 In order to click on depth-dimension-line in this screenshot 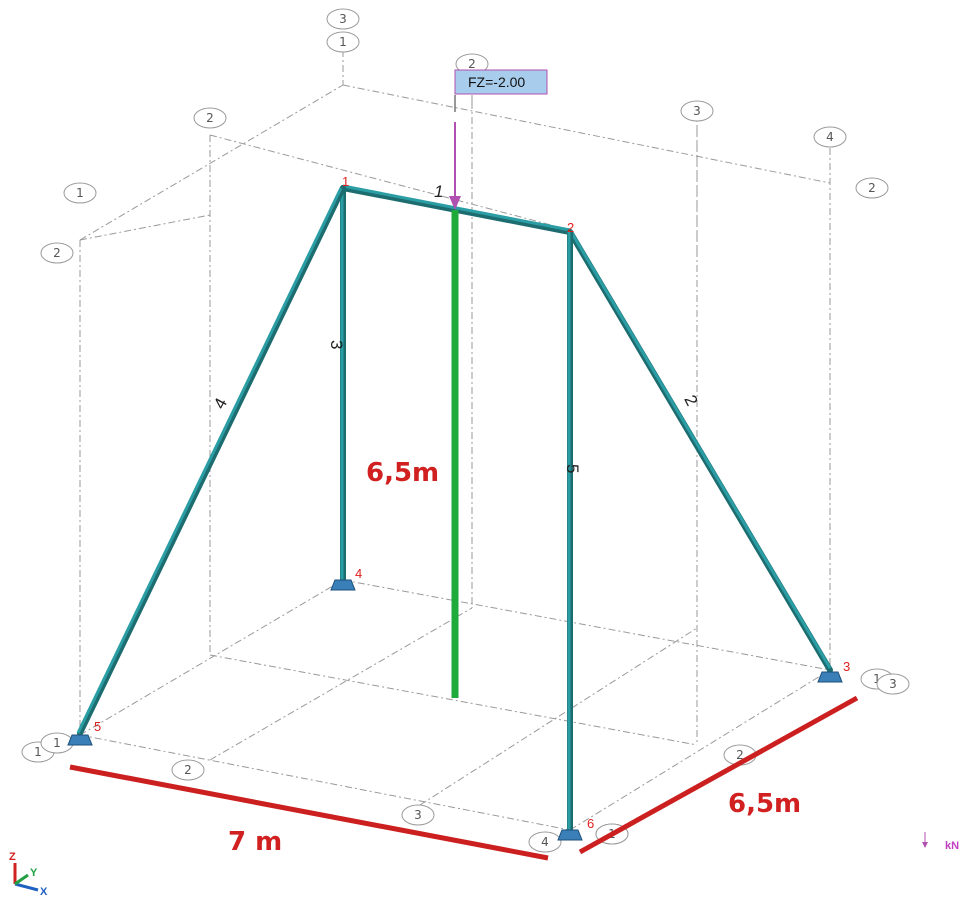, I will do `click(718, 775)`.